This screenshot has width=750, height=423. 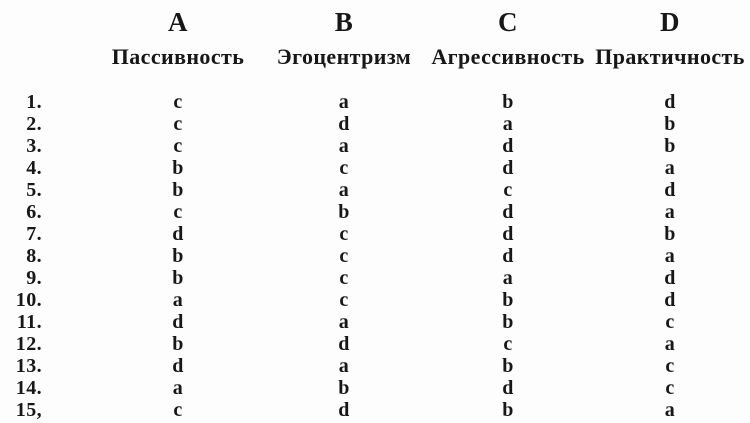 I want to click on row-number: 1., so click(x=34, y=102).